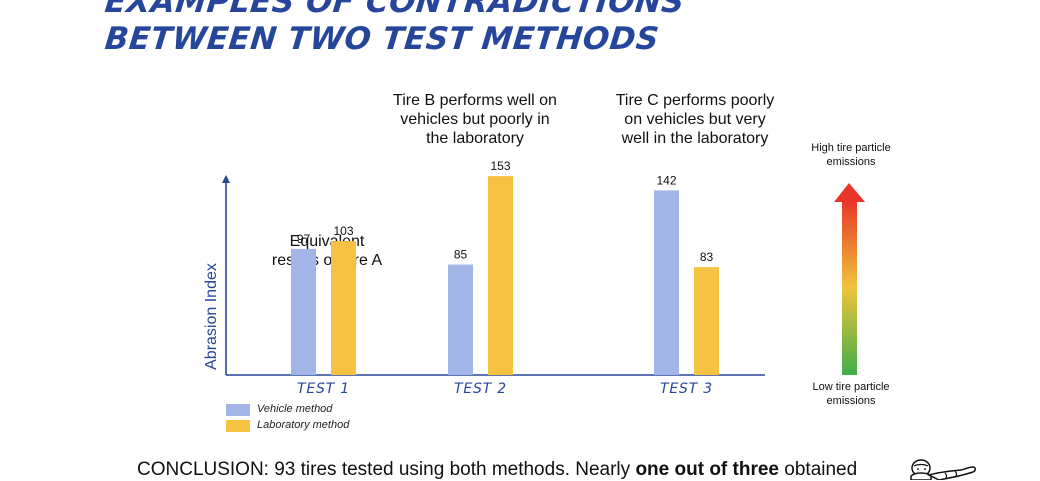 Image resolution: width=1040 pixels, height=481 pixels. What do you see at coordinates (295, 409) in the screenshot?
I see `legend-label-vehicle: Vehicle method` at bounding box center [295, 409].